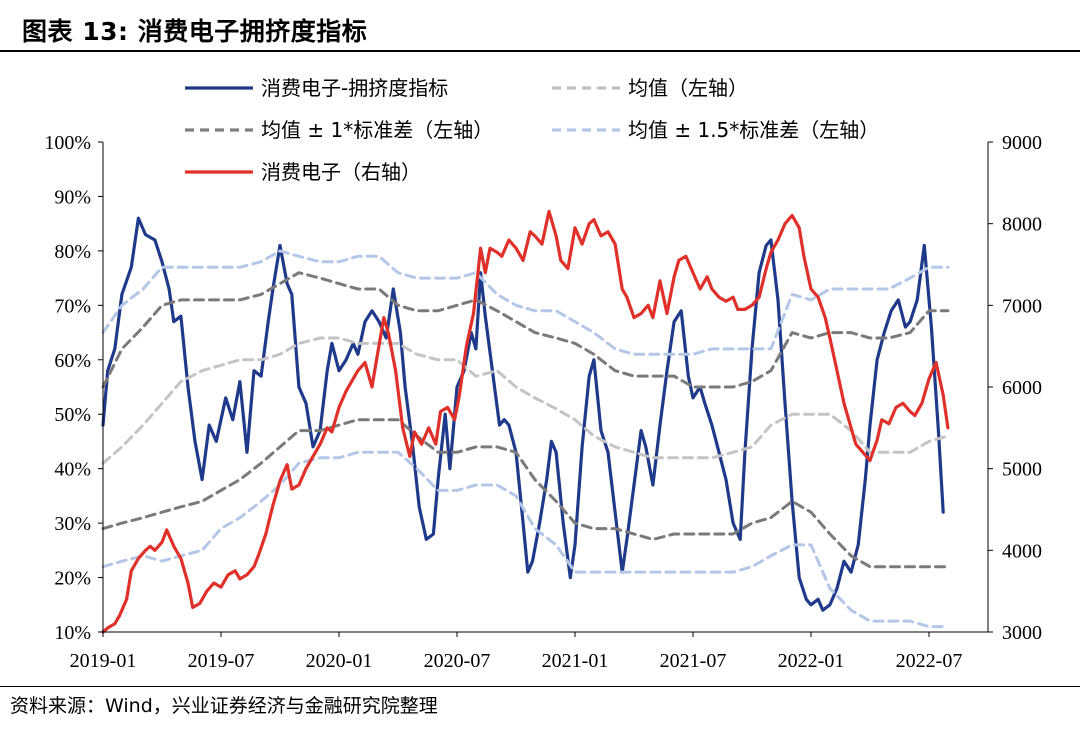  Describe the element at coordinates (753, 130) in the screenshot. I see `legend-label: 均值 ± 1.5*标准差（左轴）` at that location.